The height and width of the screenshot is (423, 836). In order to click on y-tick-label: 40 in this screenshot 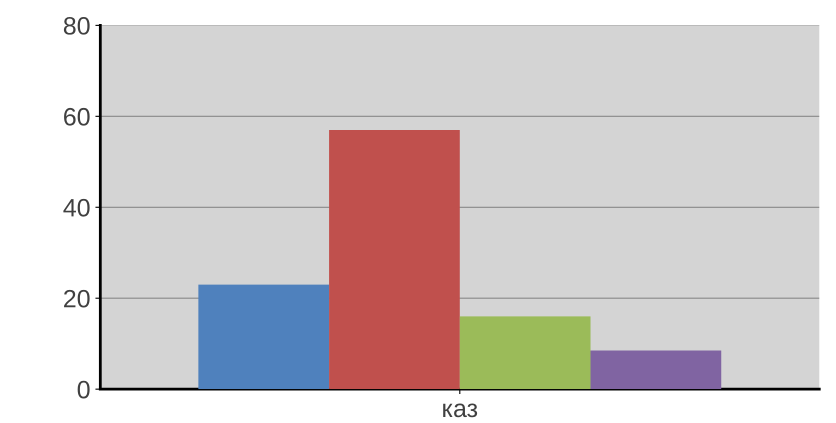, I will do `click(76, 207)`.